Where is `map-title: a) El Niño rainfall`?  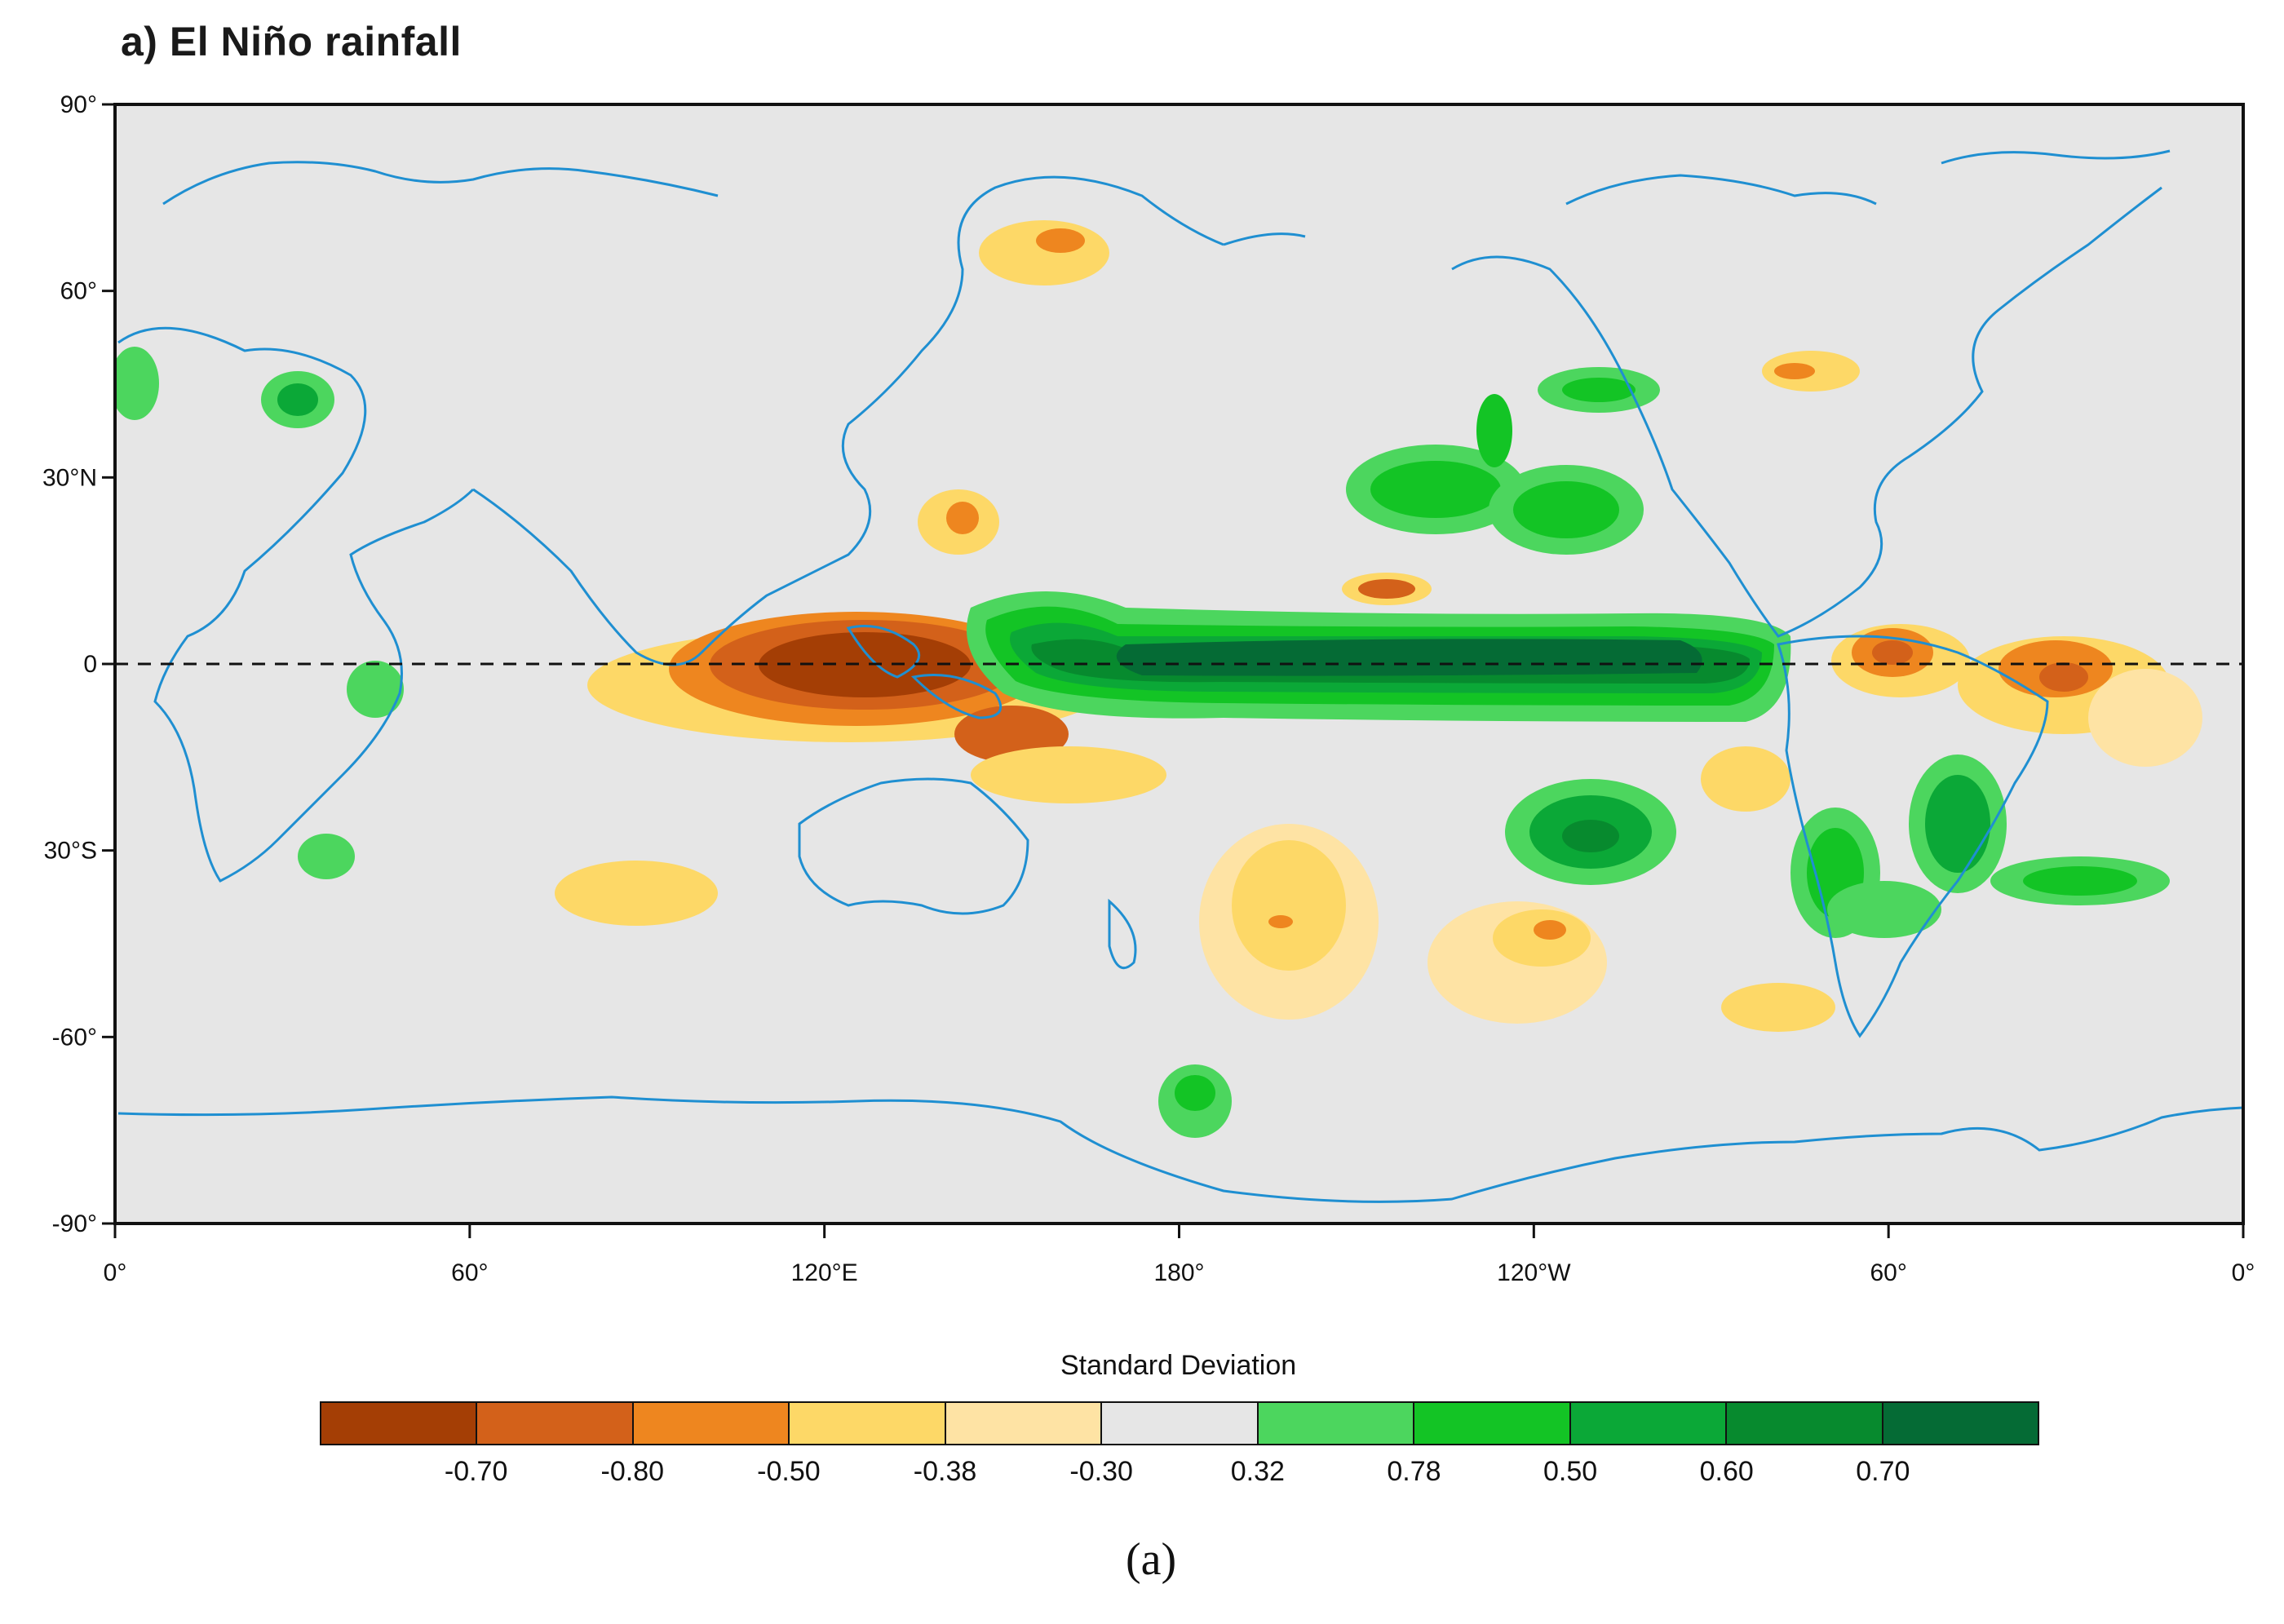
map-title: a) El Niño rainfall is located at coordinates (292, 41).